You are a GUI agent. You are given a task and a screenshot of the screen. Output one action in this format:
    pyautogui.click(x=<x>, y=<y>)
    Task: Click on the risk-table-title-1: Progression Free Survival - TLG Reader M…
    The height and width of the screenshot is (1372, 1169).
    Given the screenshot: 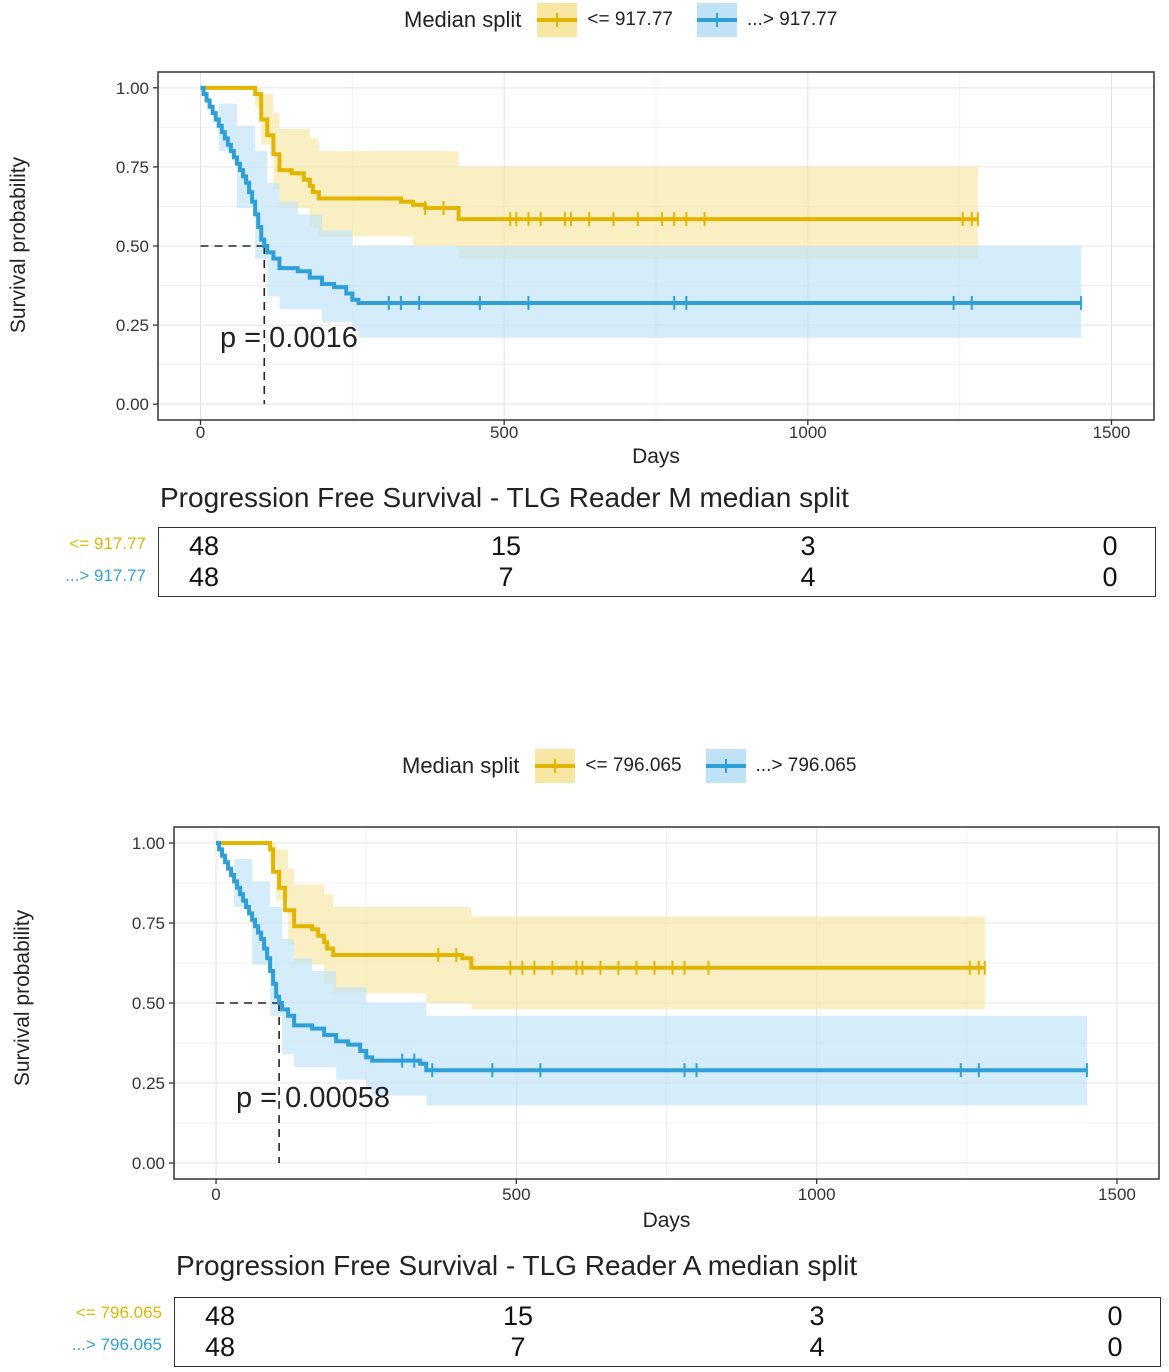 What is the action you would take?
    pyautogui.click(x=504, y=497)
    